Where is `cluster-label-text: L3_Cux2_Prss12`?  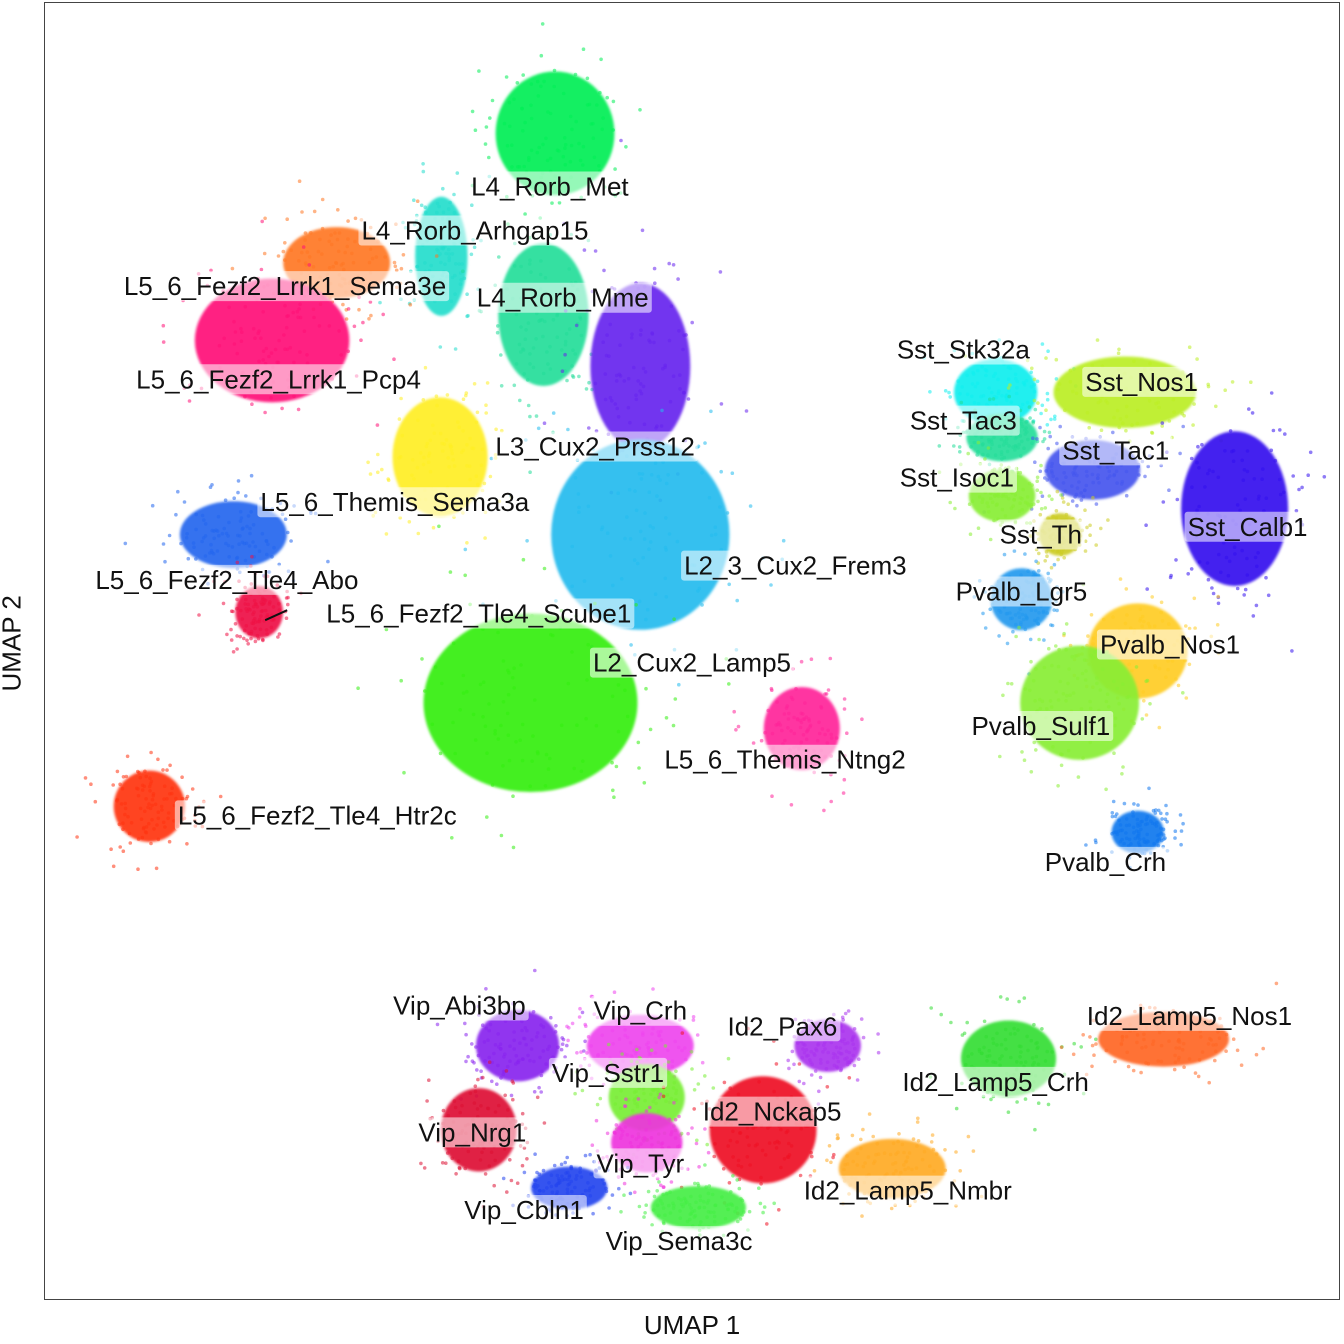 cluster-label-text: L3_Cux2_Prss12 is located at coordinates (594, 447).